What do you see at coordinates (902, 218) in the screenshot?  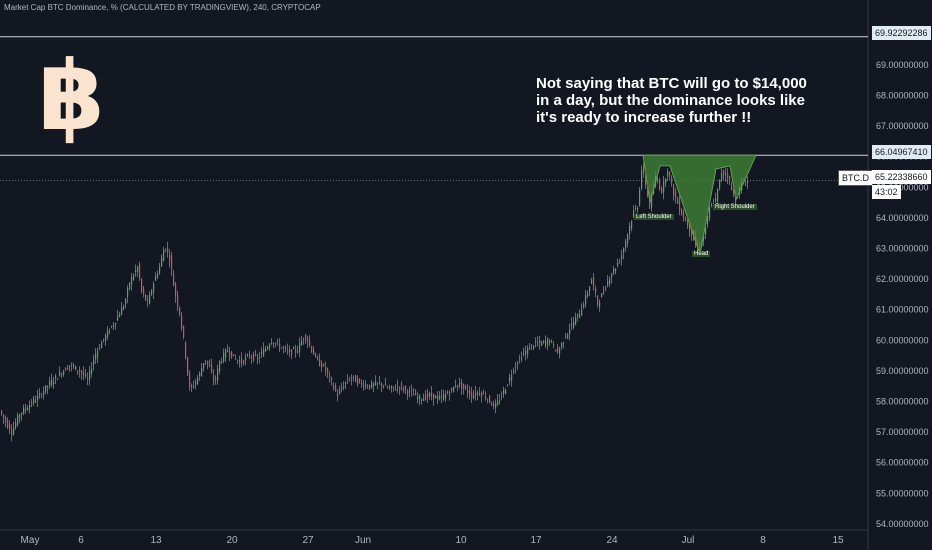 I see `y-tick-label: 64.00000000` at bounding box center [902, 218].